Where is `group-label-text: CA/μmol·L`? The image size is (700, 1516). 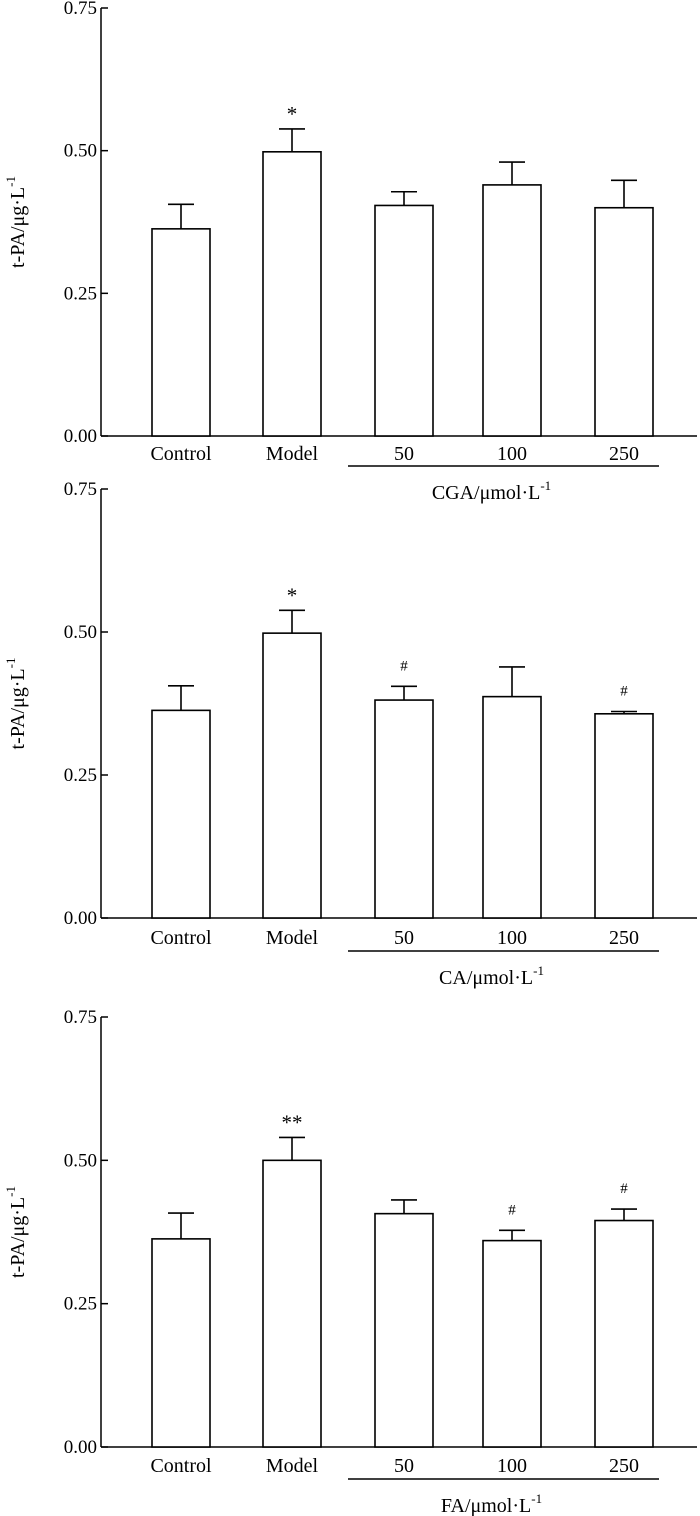 group-label-text: CA/μmol·L is located at coordinates (486, 978).